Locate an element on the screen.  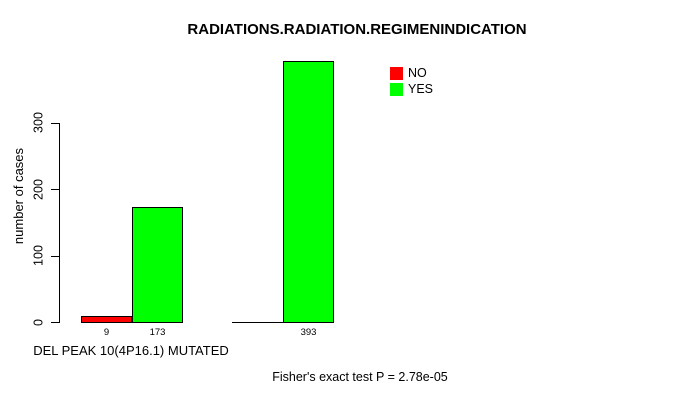
footnote-pvalue: Fisher's exact test P = 2.78e-05 is located at coordinates (360, 377).